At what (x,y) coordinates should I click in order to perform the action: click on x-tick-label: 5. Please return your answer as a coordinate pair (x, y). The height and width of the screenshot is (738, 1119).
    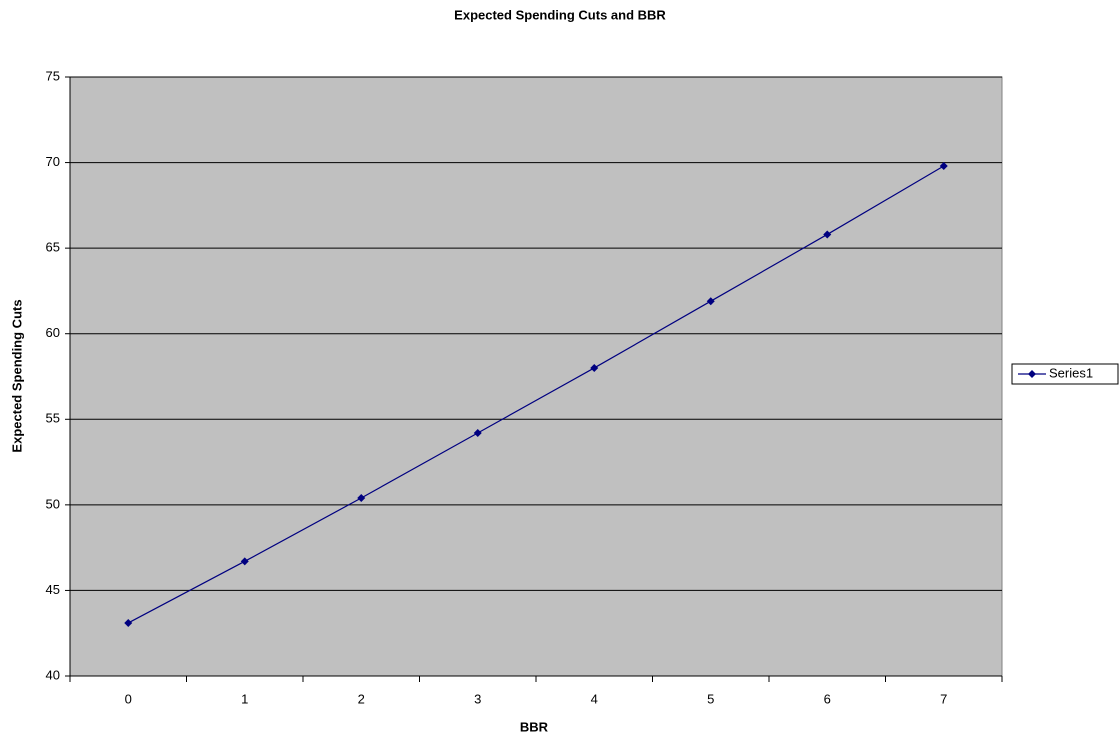
    Looking at the image, I should click on (710, 698).